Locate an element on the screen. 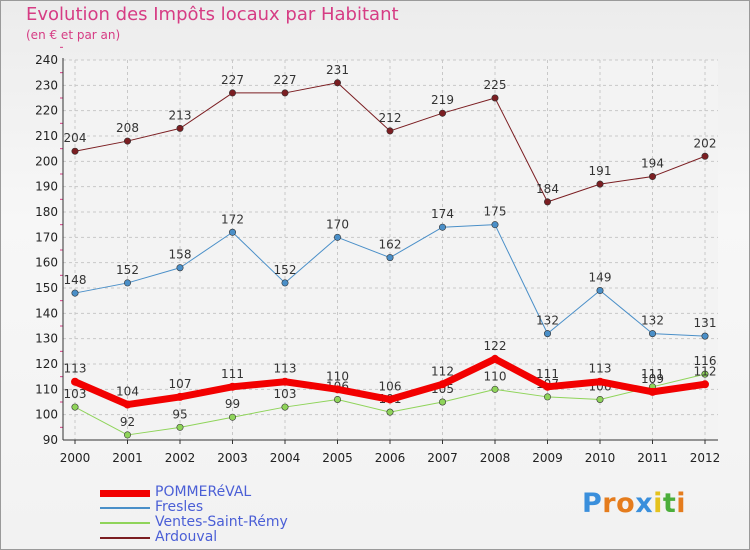 Image resolution: width=750 pixels, height=550 pixels. y-tick-label: 100 is located at coordinates (46, 415).